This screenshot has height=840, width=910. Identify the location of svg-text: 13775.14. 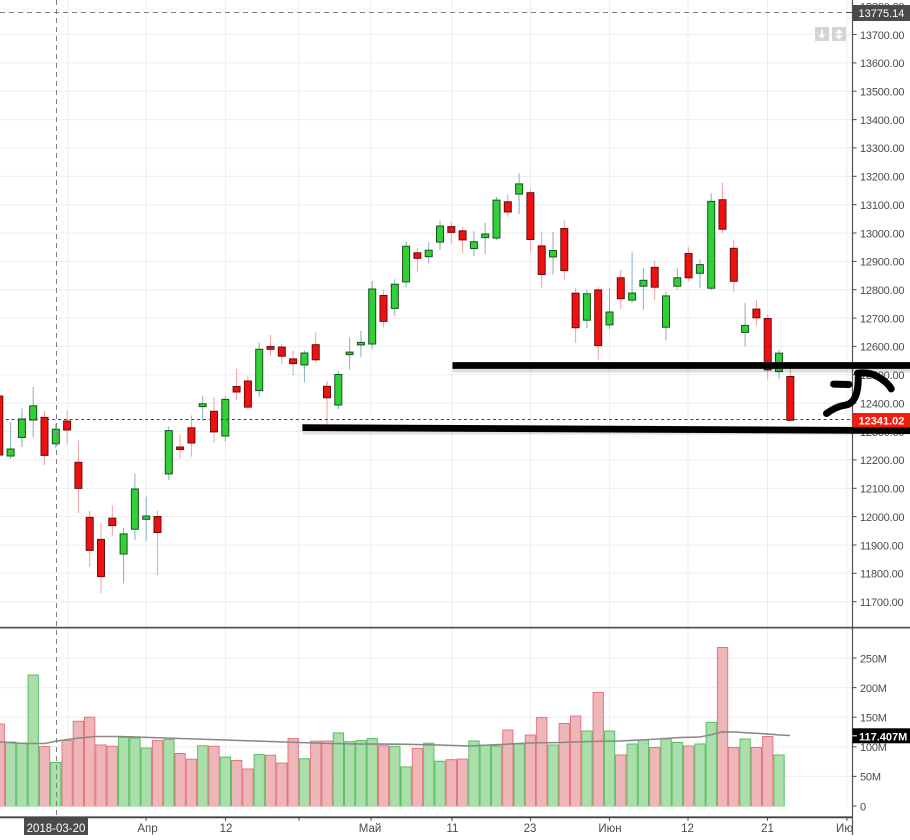
(882, 14).